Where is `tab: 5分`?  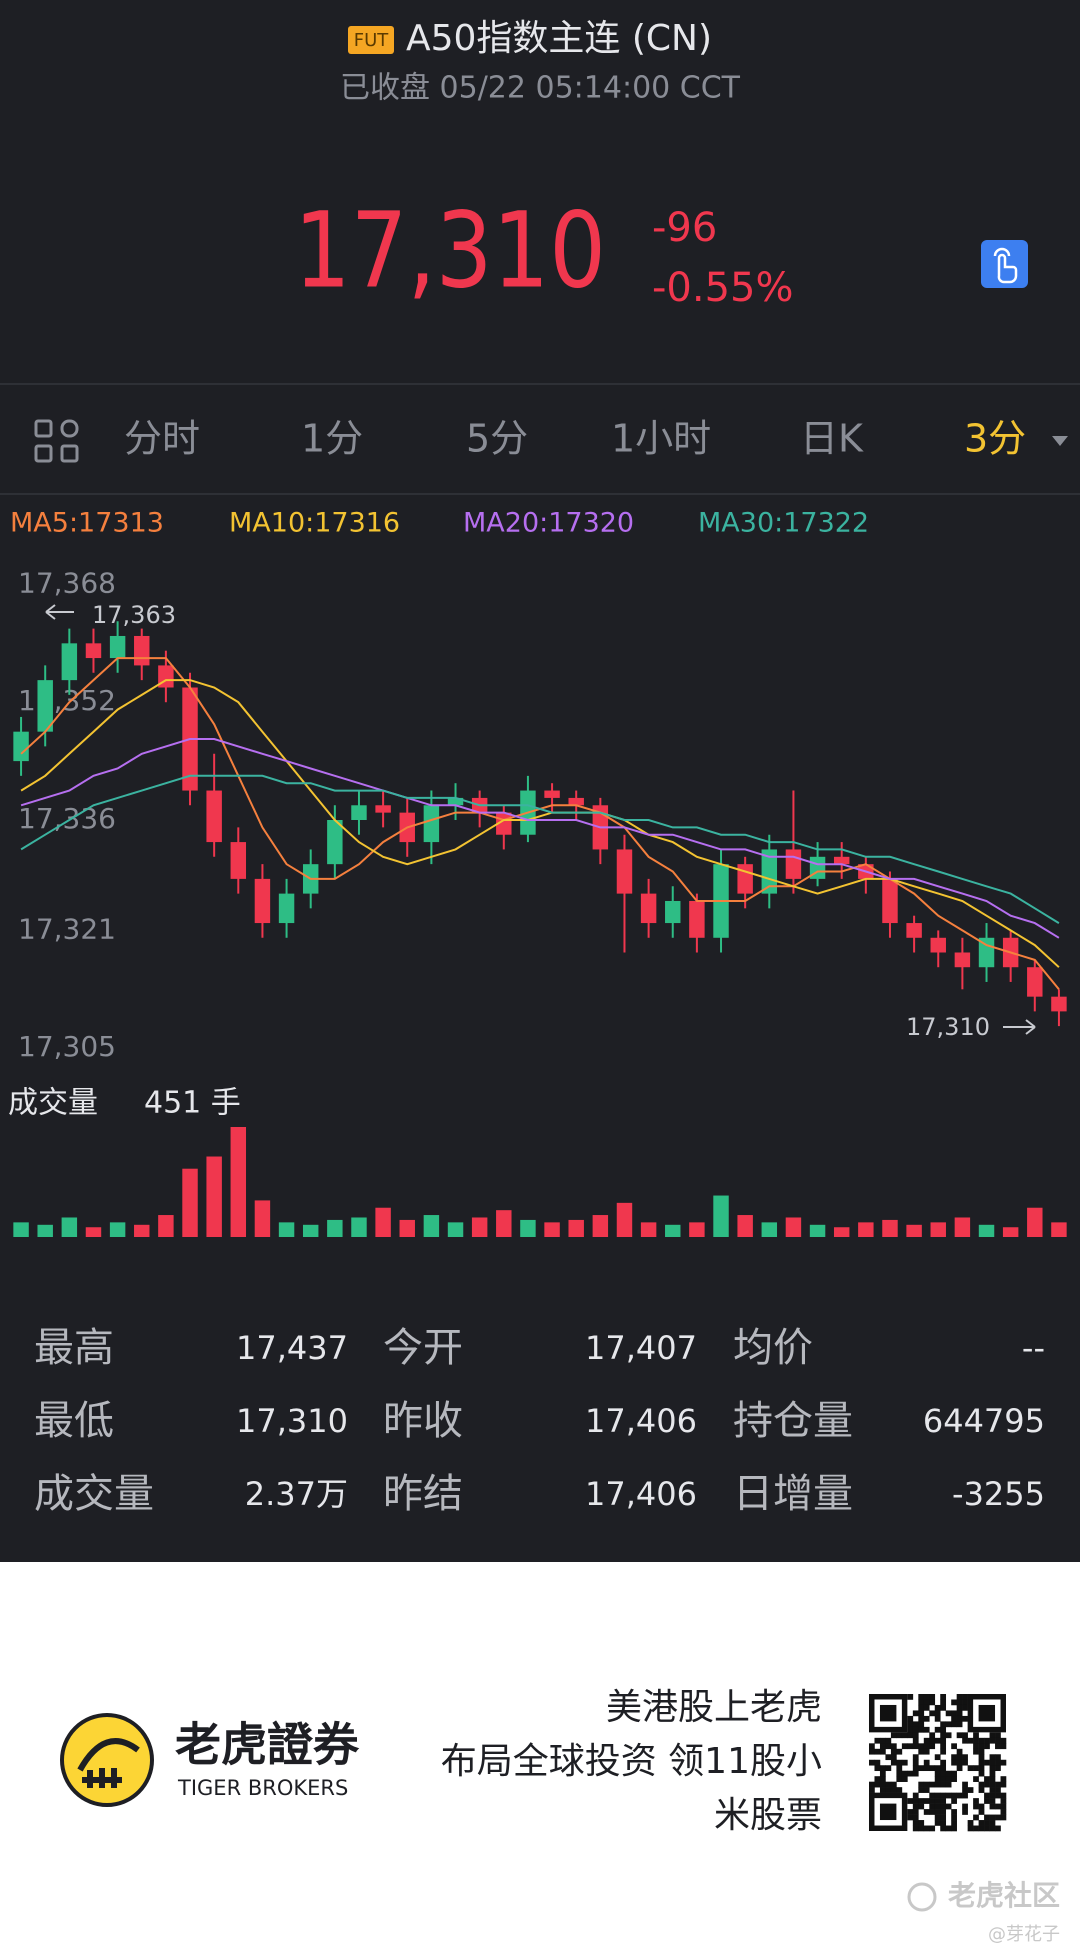
tab: 5分 is located at coordinates (497, 439).